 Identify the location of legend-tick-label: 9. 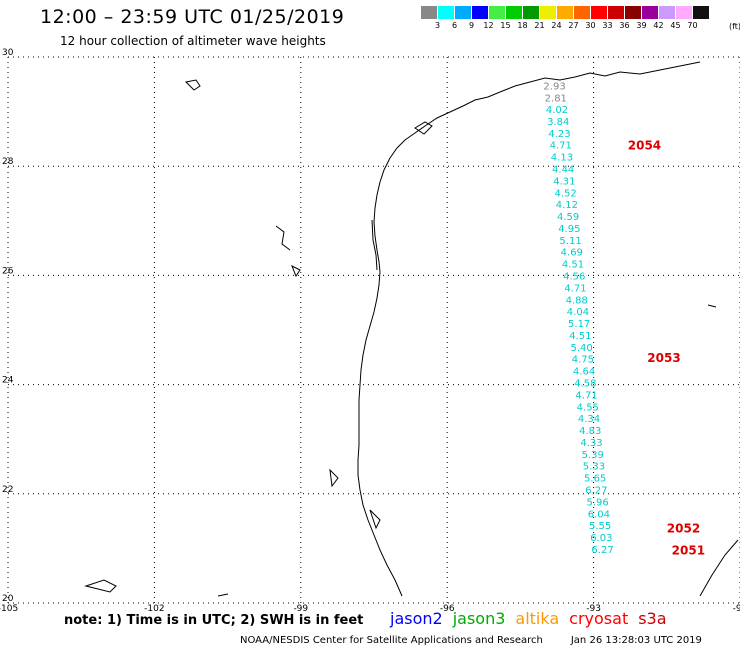
(471, 25).